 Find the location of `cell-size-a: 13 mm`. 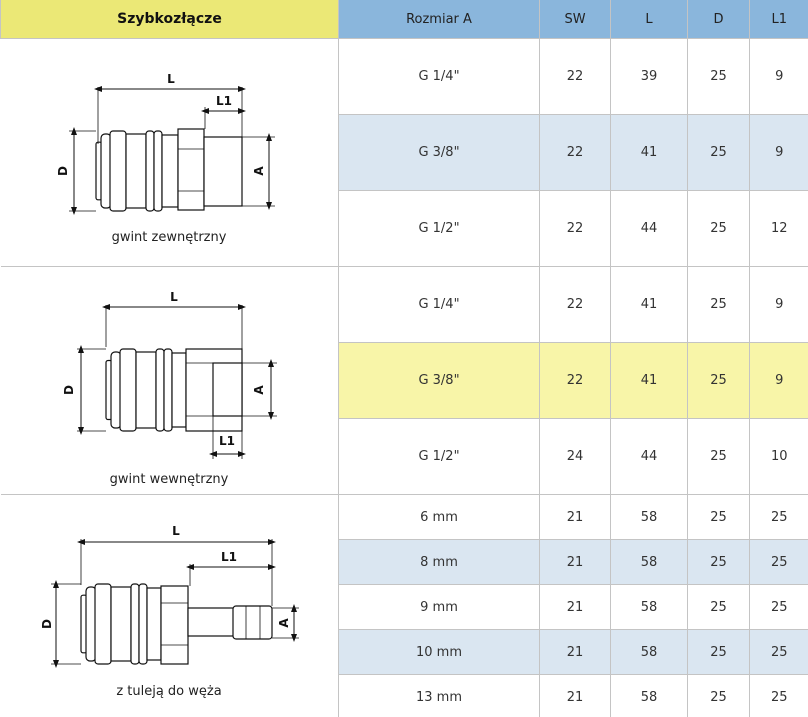

cell-size-a: 13 mm is located at coordinates (439, 695).